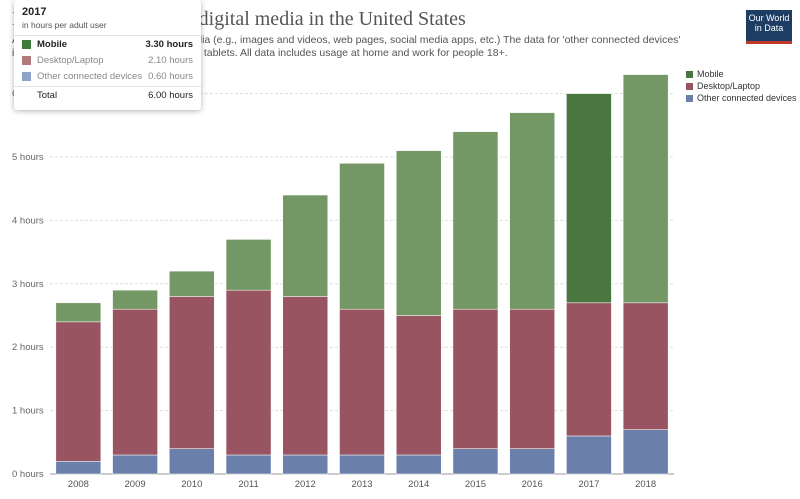 The image size is (800, 499). Describe the element at coordinates (107, 94) in the screenshot. I see `tooltip-total-row: Total 6.00 hours` at that location.